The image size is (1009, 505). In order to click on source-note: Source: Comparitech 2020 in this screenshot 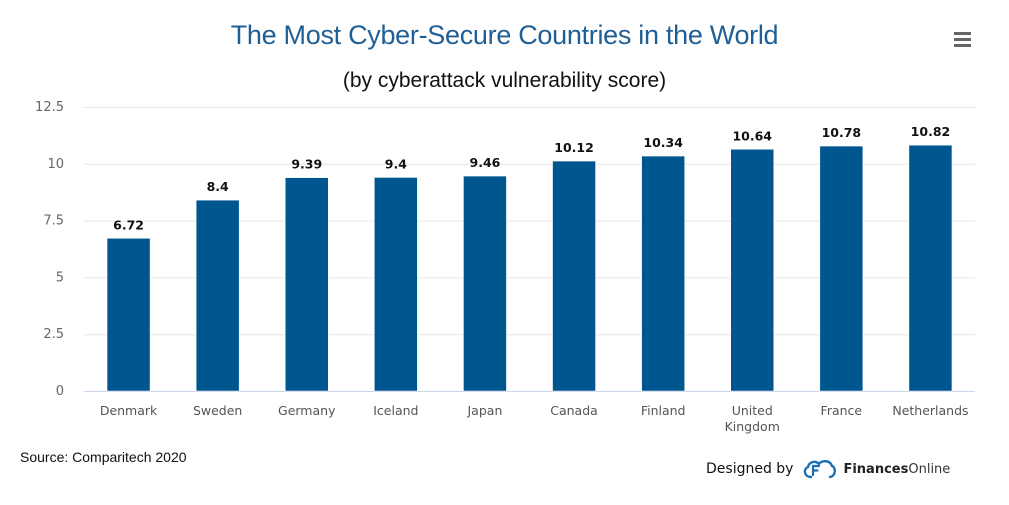, I will do `click(103, 457)`.